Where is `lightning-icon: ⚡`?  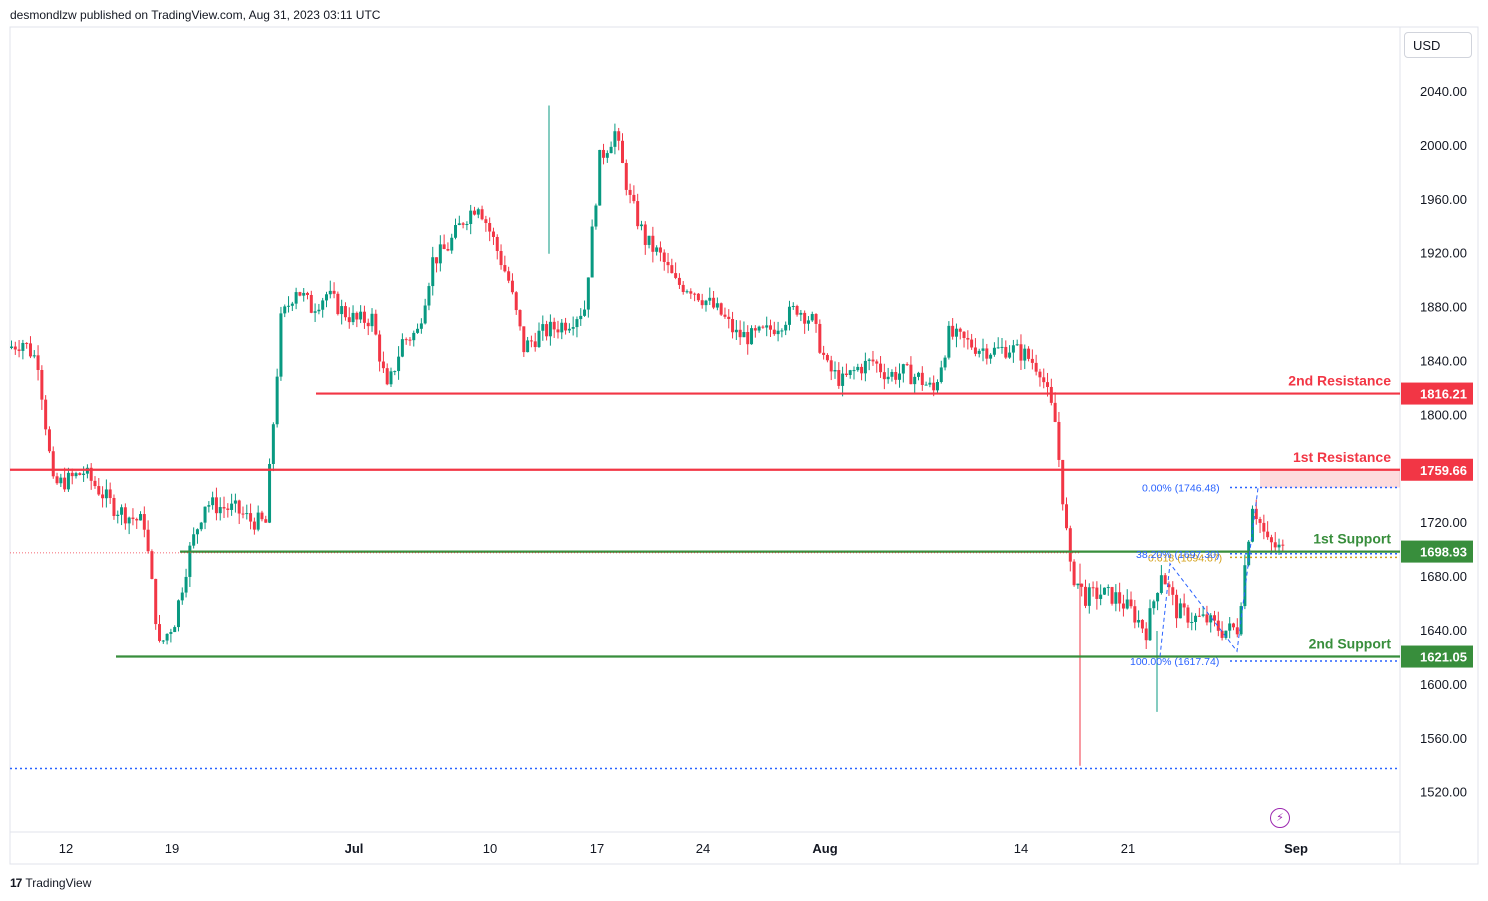
lightning-icon: ⚡ is located at coordinates (1280, 818).